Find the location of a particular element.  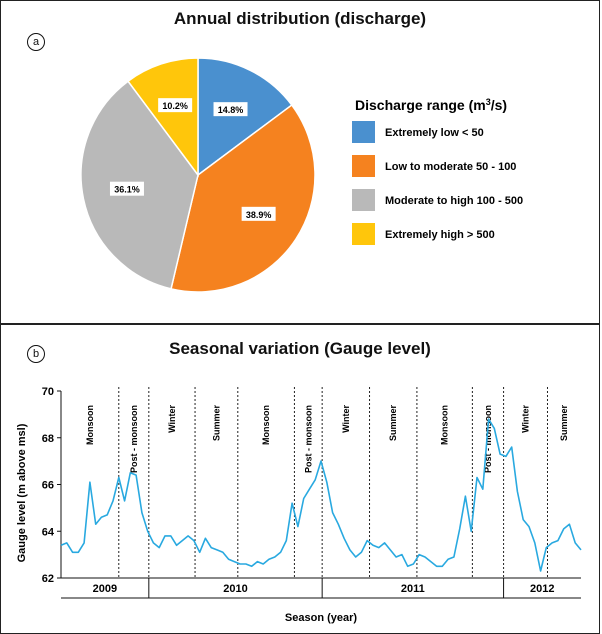

pie-label-3: 36.1% is located at coordinates (126, 188).